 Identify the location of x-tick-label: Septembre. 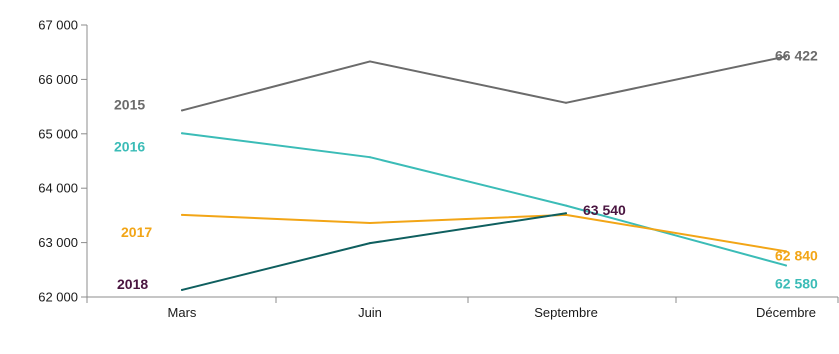
(566, 312).